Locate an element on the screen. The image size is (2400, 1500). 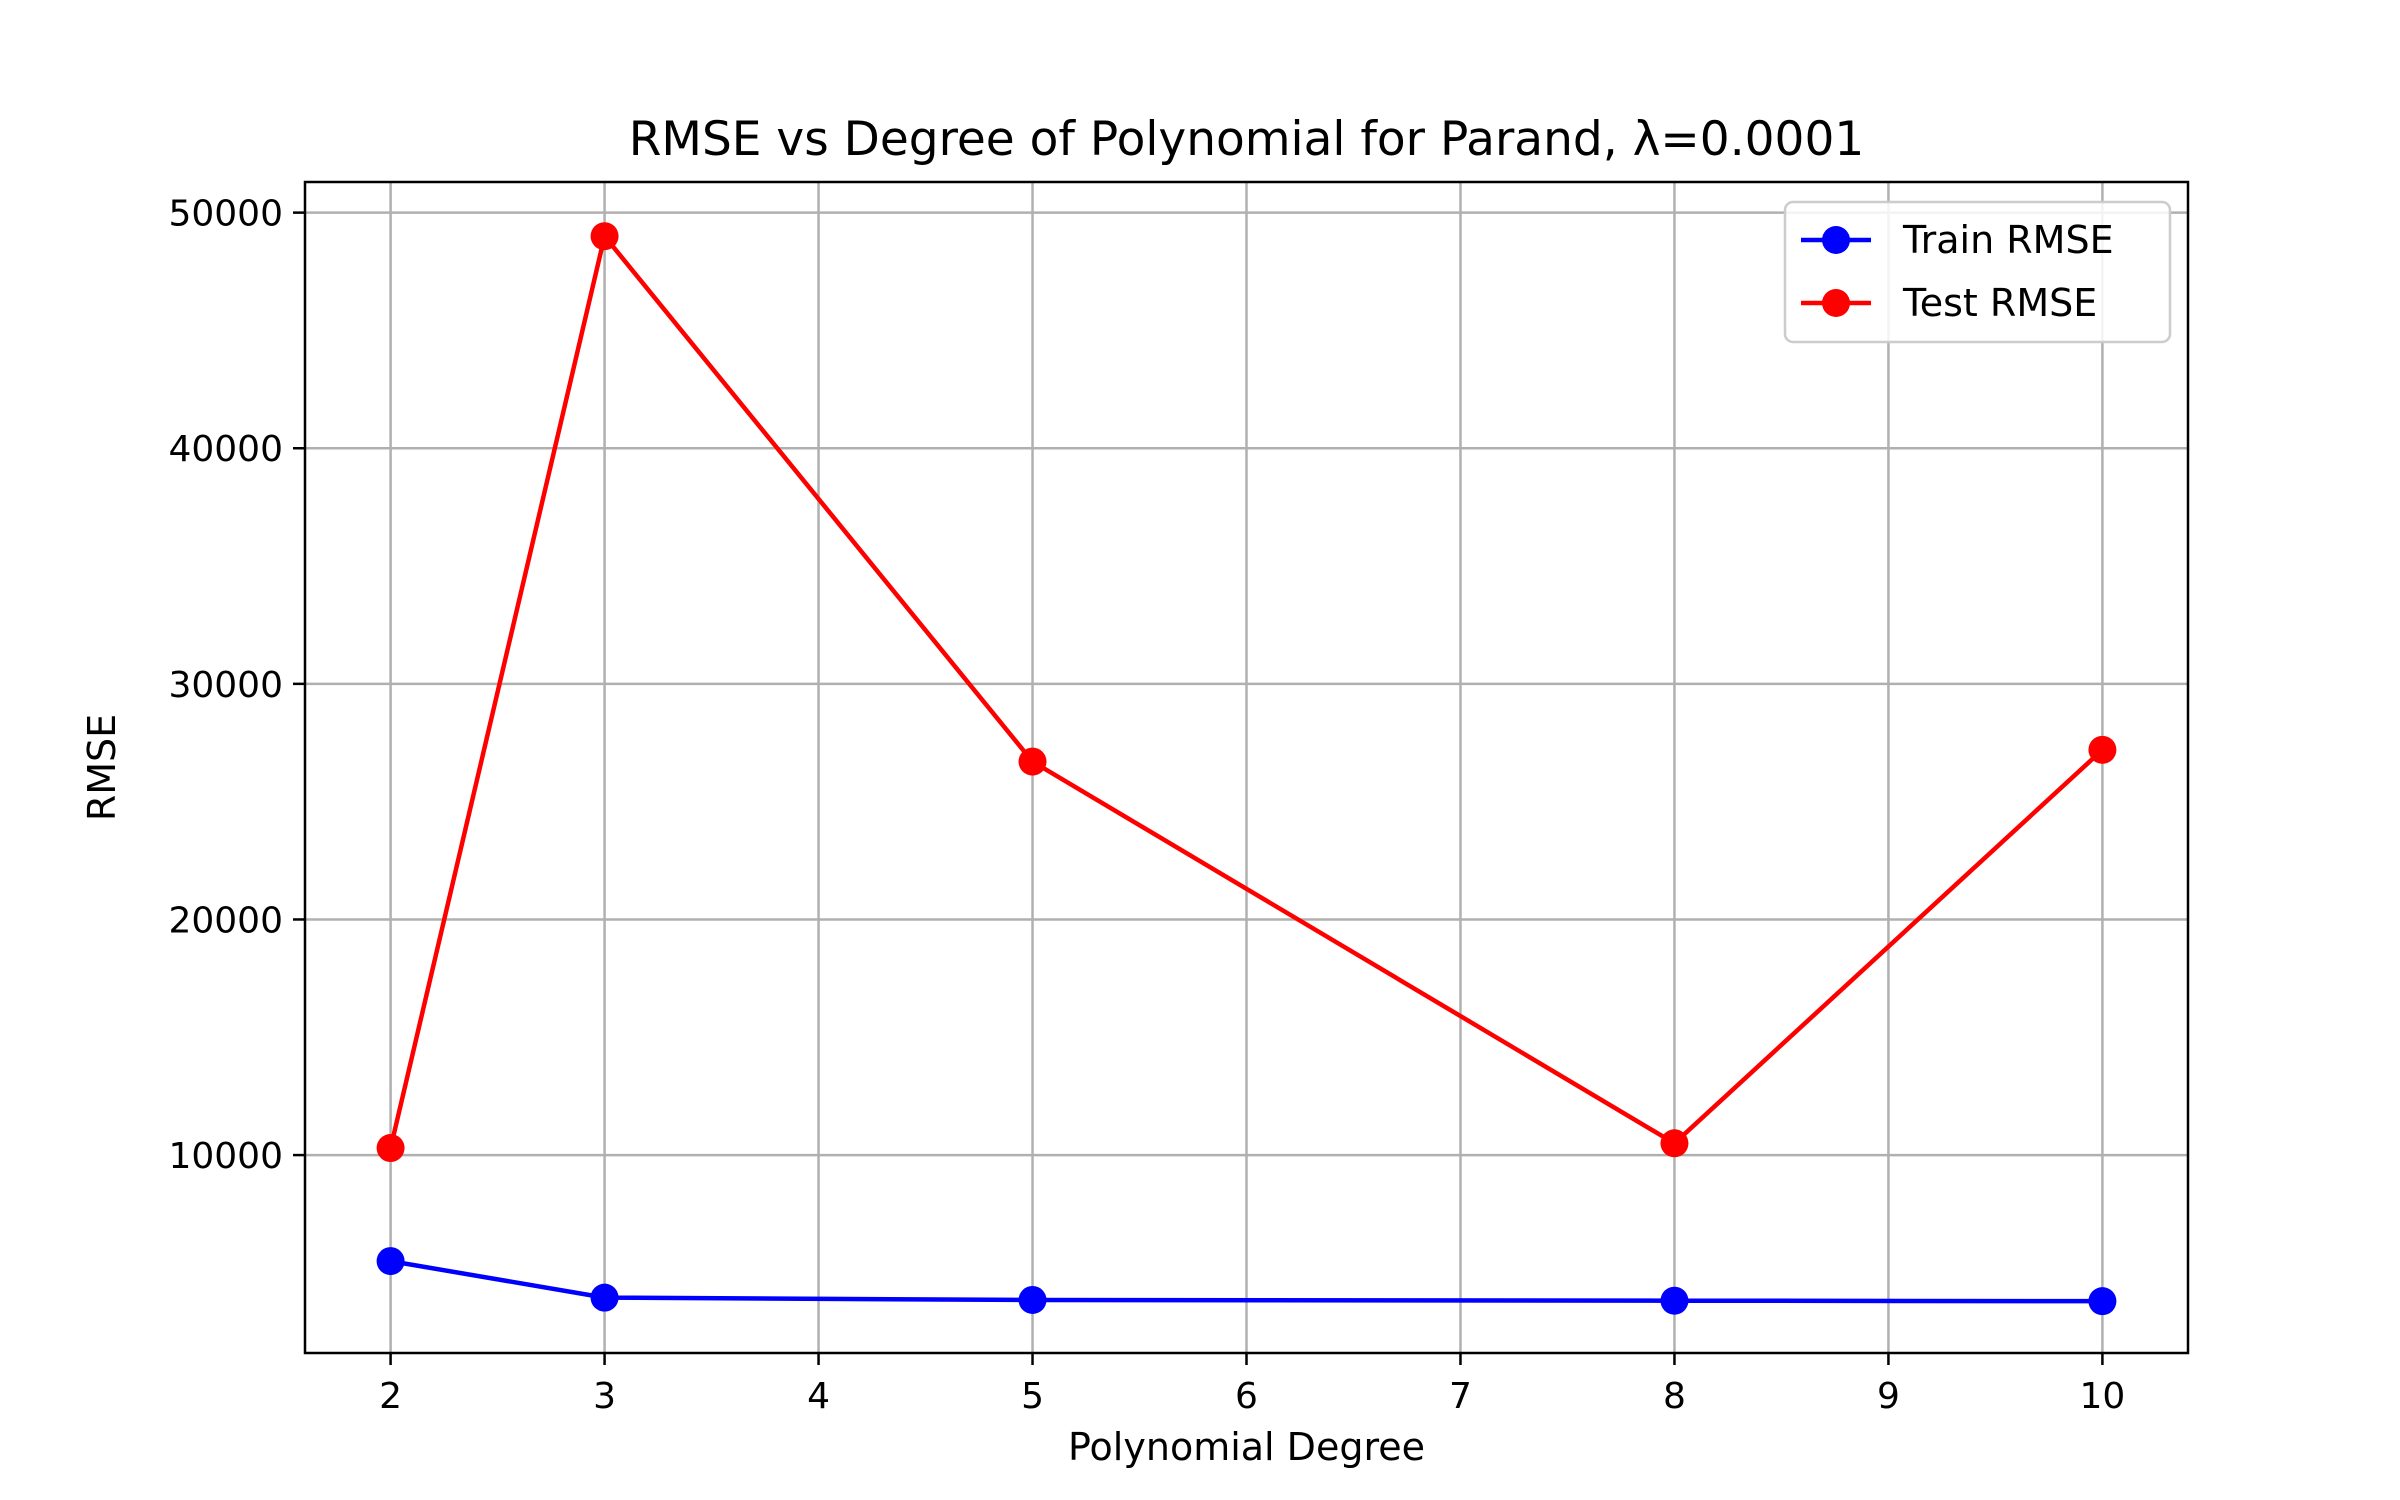
y-tick-label: 30000 is located at coordinates (225, 685).